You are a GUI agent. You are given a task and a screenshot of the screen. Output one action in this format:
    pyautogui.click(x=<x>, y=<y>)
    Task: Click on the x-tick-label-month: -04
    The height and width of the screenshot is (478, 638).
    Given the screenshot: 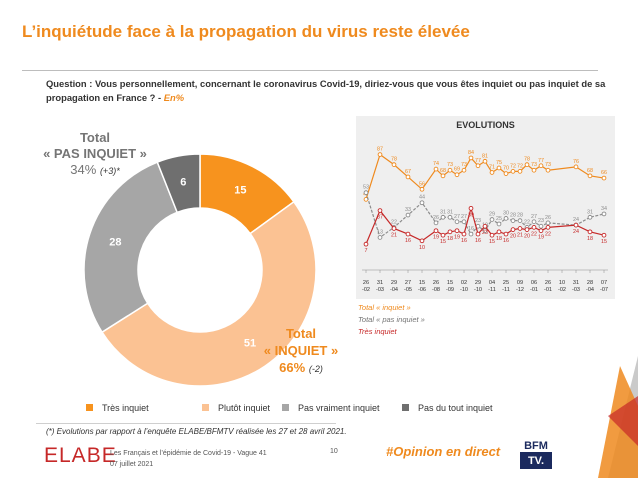 What is the action you would take?
    pyautogui.click(x=590, y=290)
    